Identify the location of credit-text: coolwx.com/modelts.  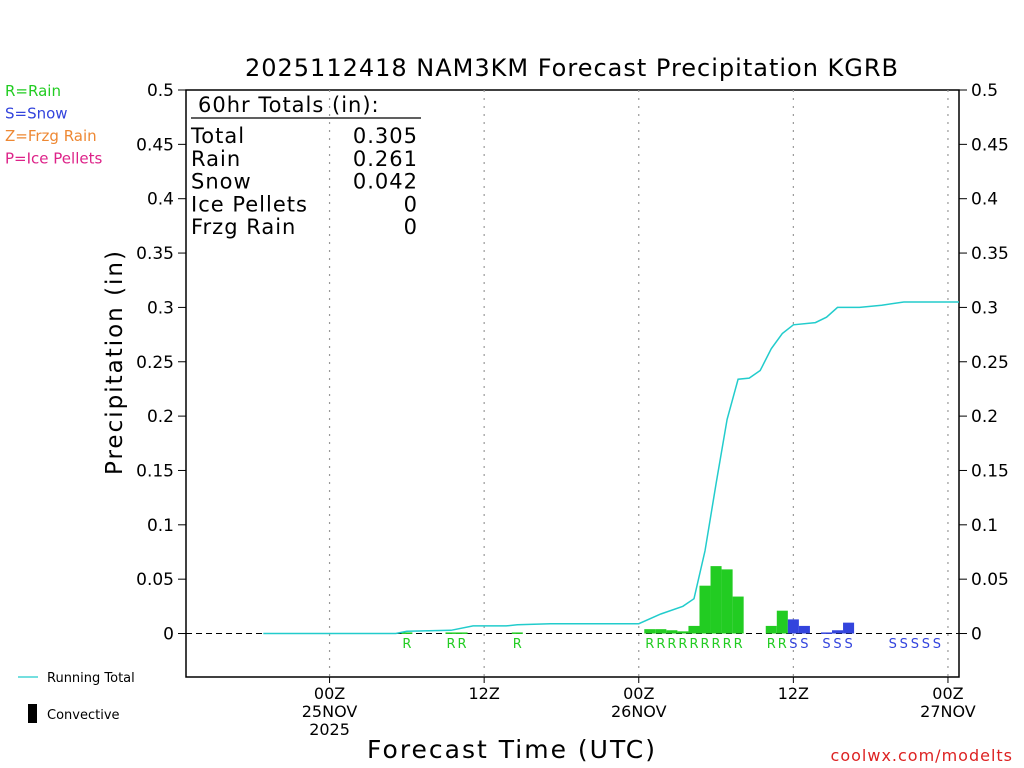
(922, 755).